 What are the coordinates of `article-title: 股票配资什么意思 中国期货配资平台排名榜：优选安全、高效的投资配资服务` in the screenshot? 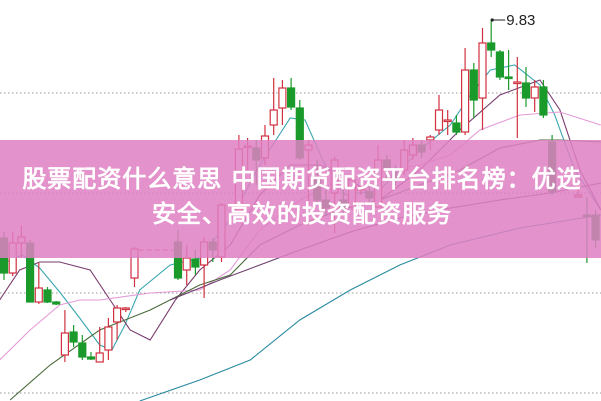 It's located at (302, 196).